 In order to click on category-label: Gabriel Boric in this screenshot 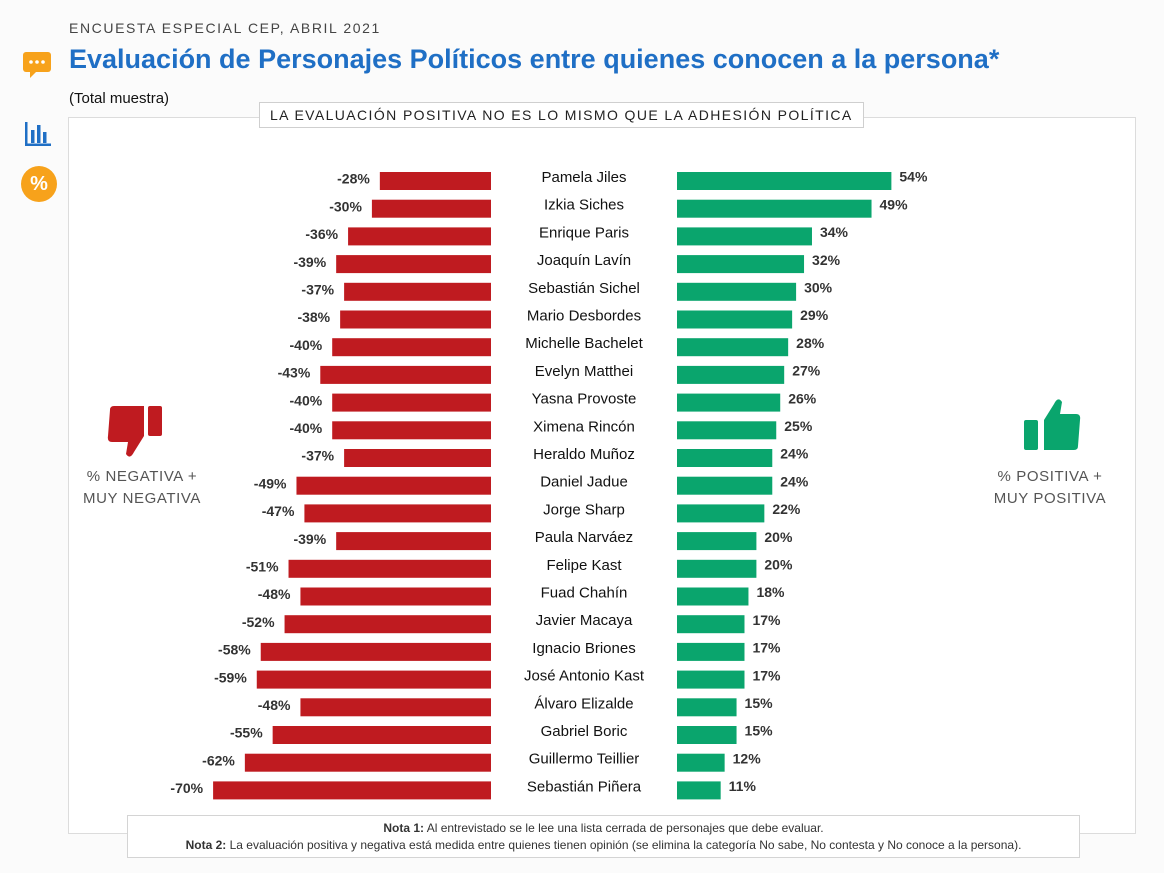, I will do `click(584, 731)`.